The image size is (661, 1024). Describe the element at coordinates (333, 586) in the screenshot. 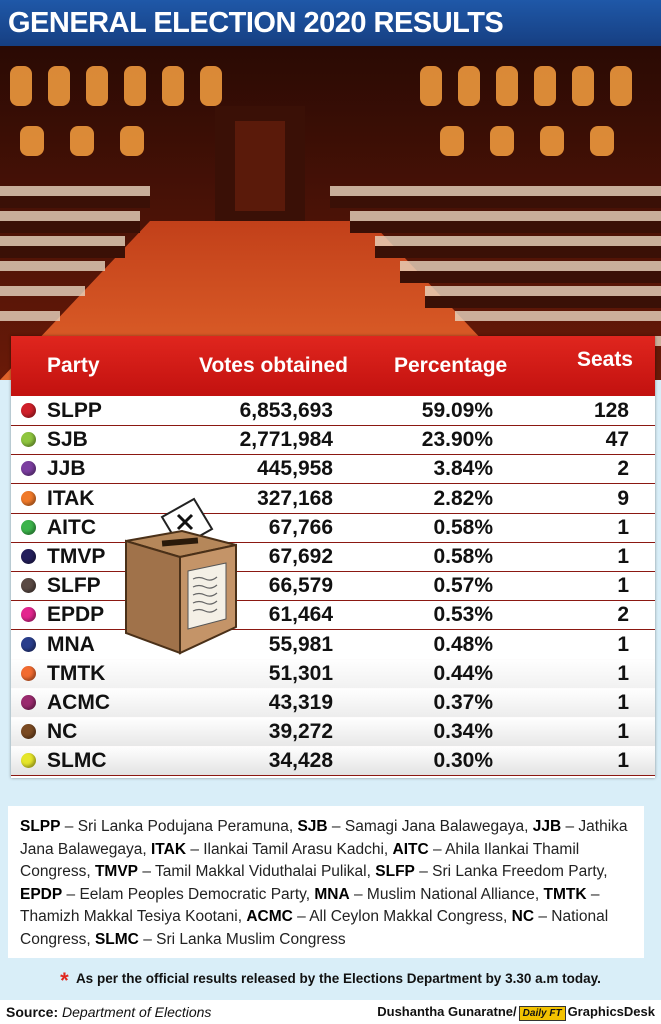

I see `table-row: SLFP 66,579 0.57% 1` at that location.